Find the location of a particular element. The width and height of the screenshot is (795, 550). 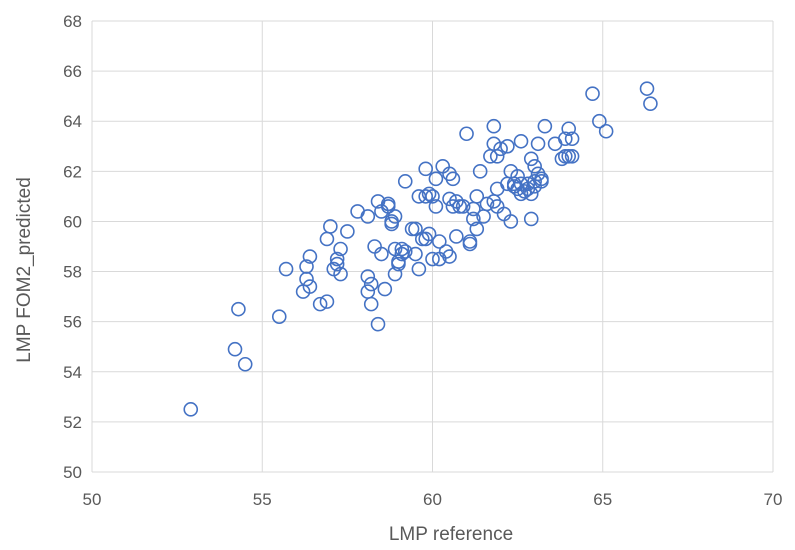

y-axis-title: LMP FOM2_predicted is located at coordinates (24, 270).